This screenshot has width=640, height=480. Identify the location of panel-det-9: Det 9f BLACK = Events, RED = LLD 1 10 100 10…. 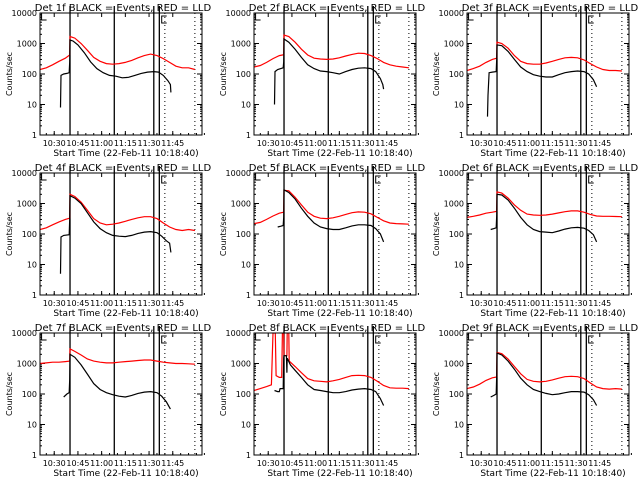
(535, 401).